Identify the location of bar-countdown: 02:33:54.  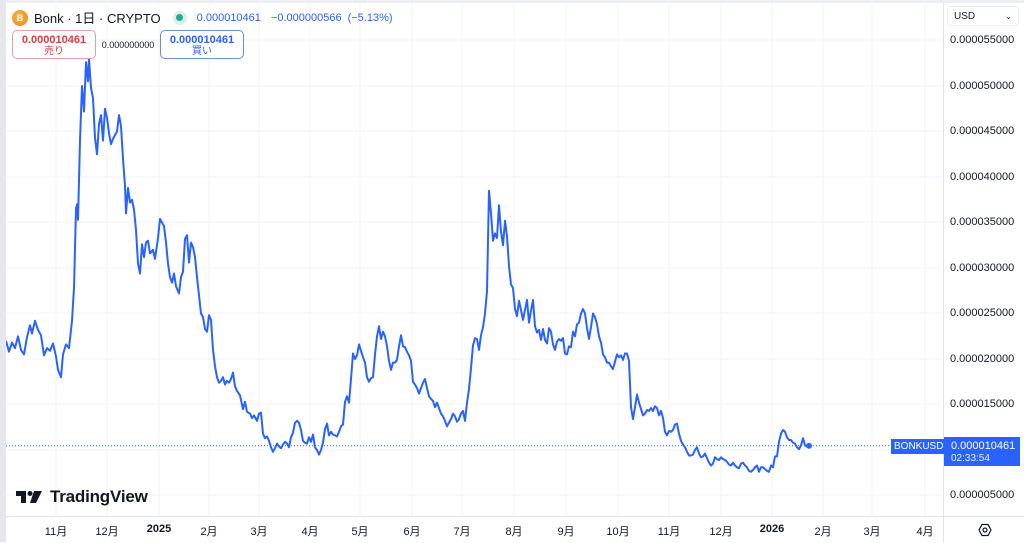
(970, 458).